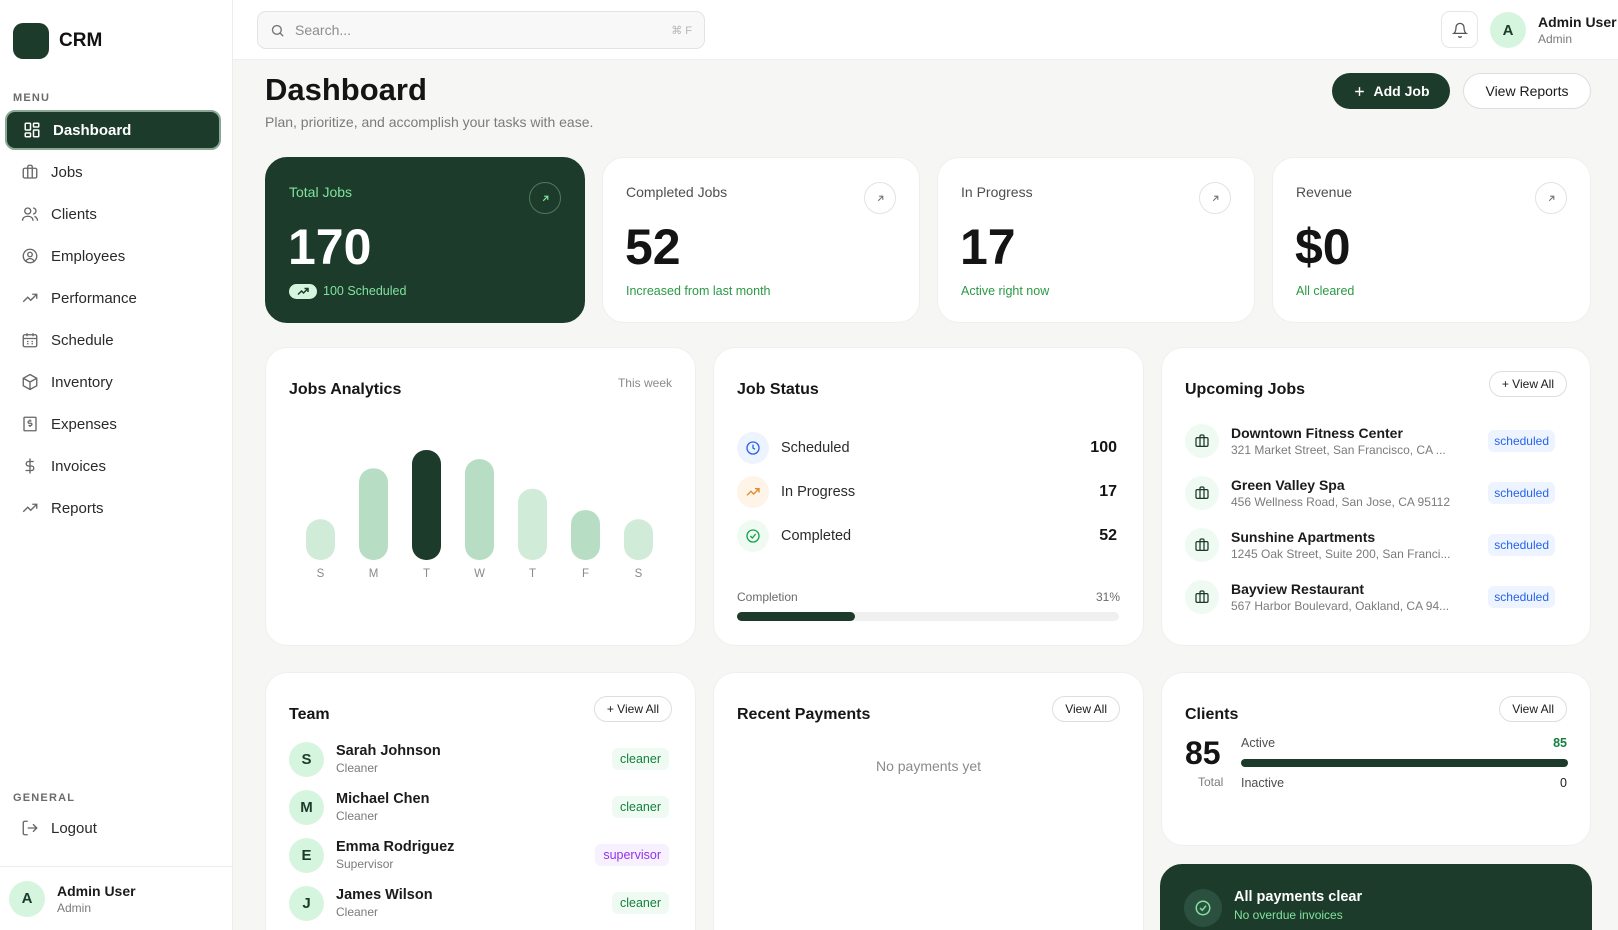  What do you see at coordinates (1527, 91) in the screenshot?
I see `view-reports-button: View Reports` at bounding box center [1527, 91].